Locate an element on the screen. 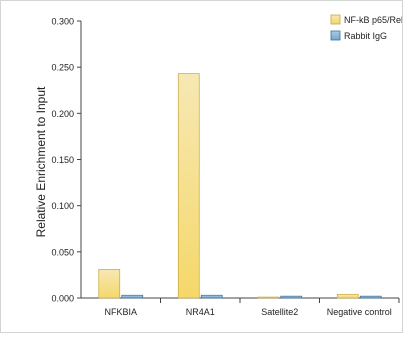 The height and width of the screenshot is (337, 403). legend-label-igg: Rabbit IgG is located at coordinates (365, 36).